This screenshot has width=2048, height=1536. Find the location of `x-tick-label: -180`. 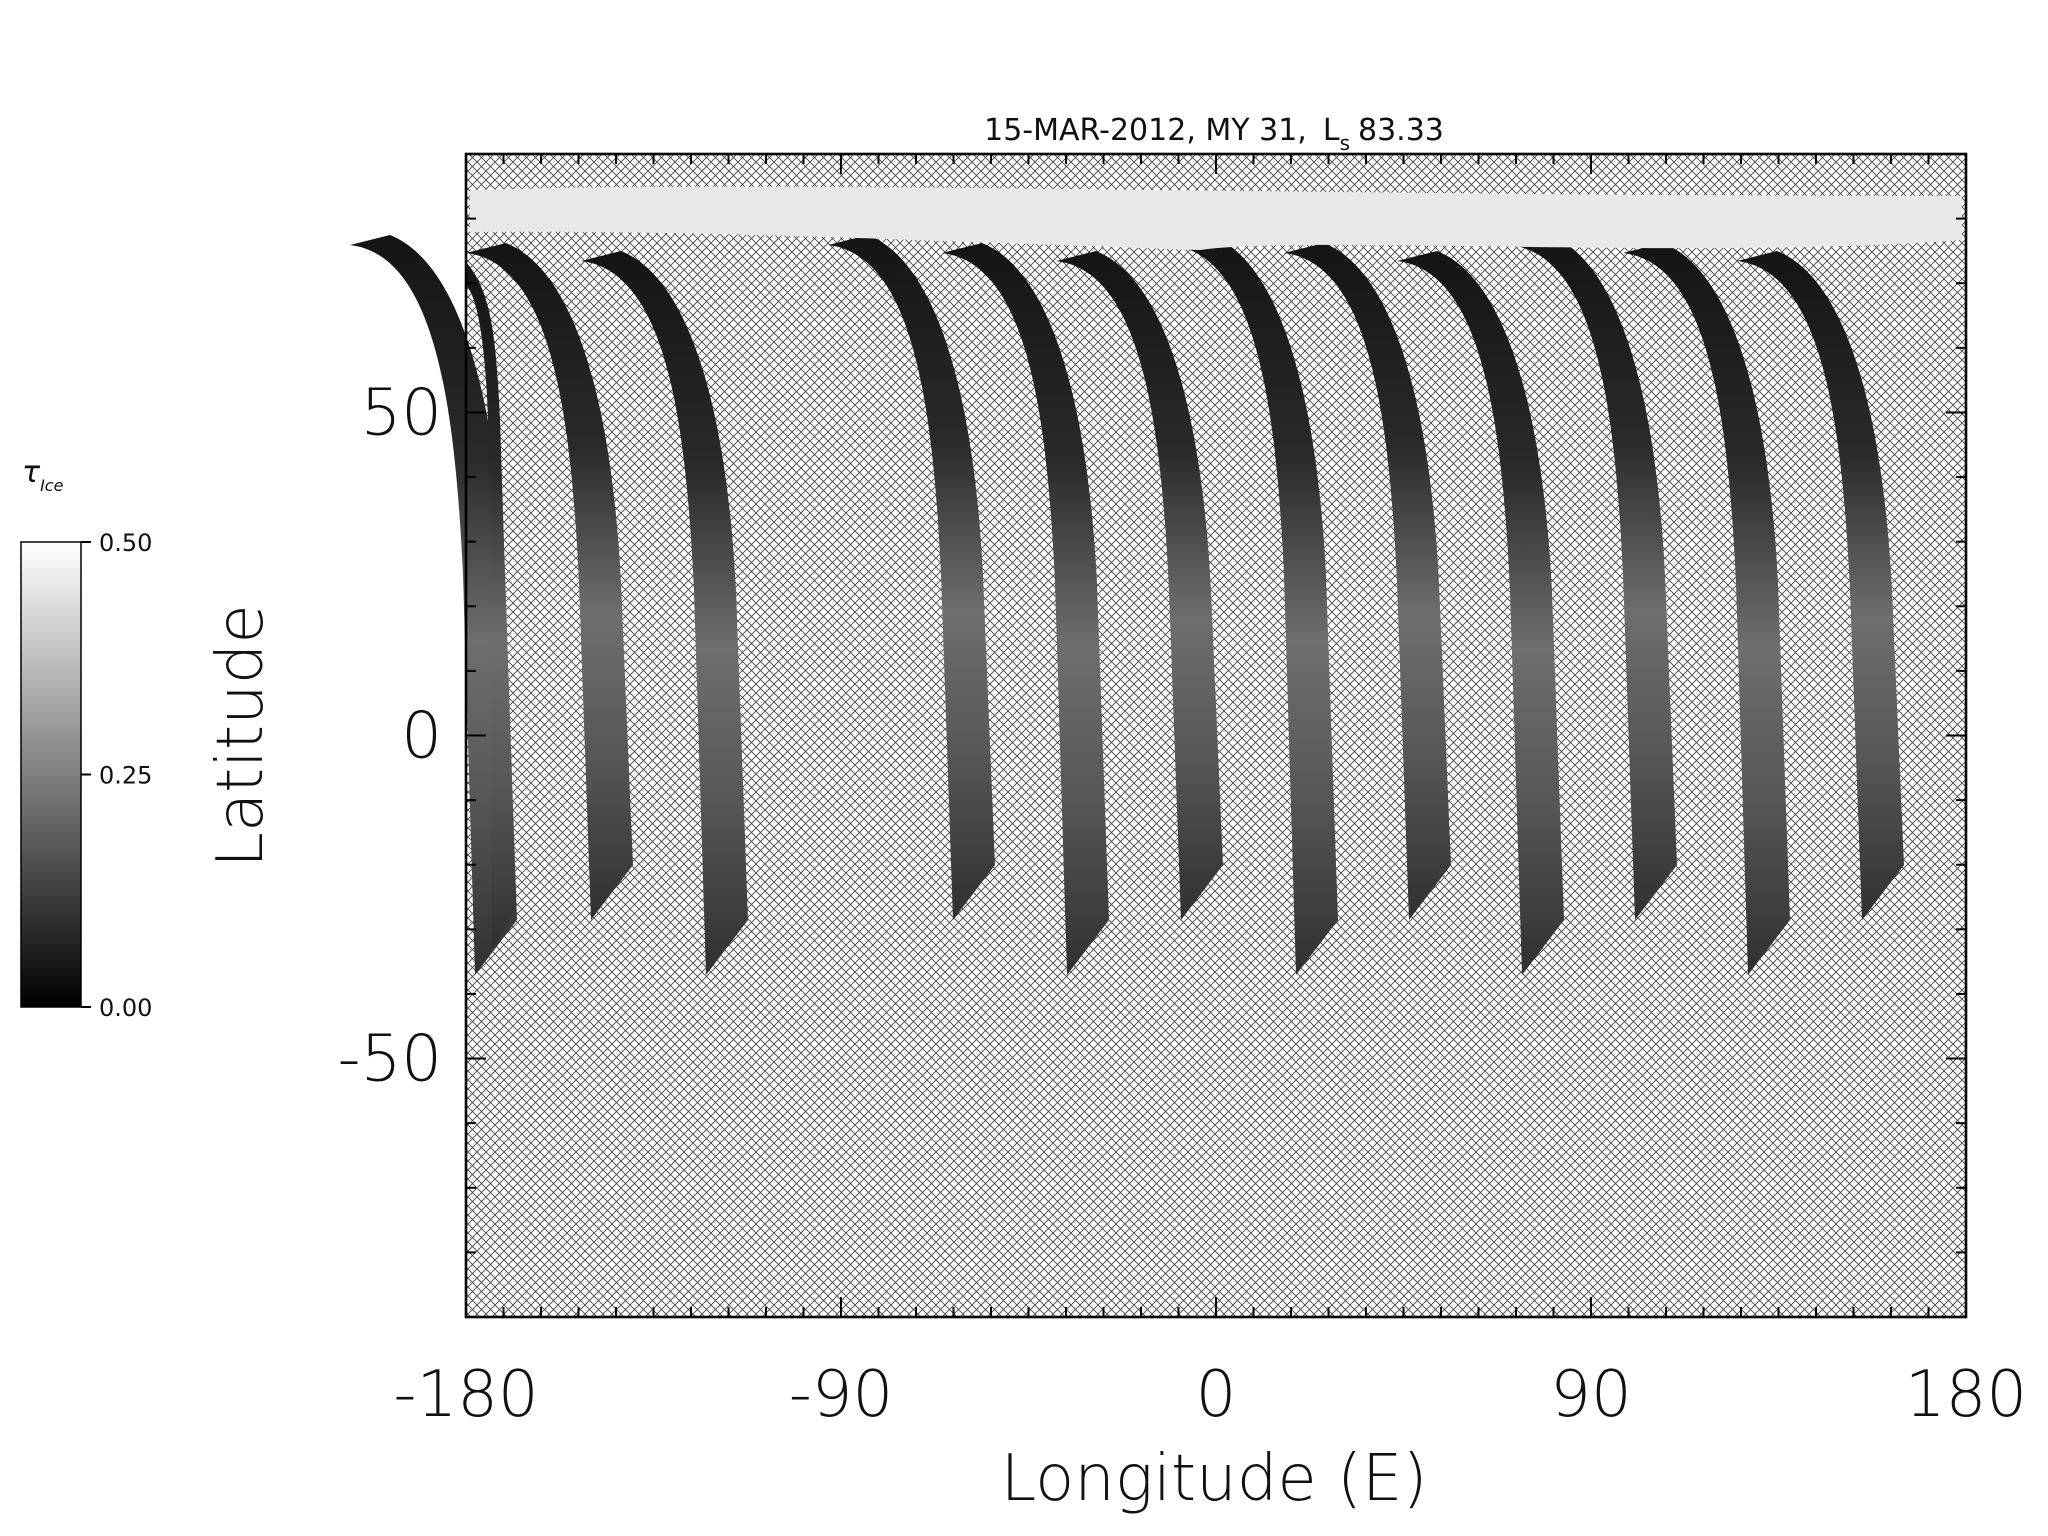

x-tick-label: -180 is located at coordinates (465, 1395).